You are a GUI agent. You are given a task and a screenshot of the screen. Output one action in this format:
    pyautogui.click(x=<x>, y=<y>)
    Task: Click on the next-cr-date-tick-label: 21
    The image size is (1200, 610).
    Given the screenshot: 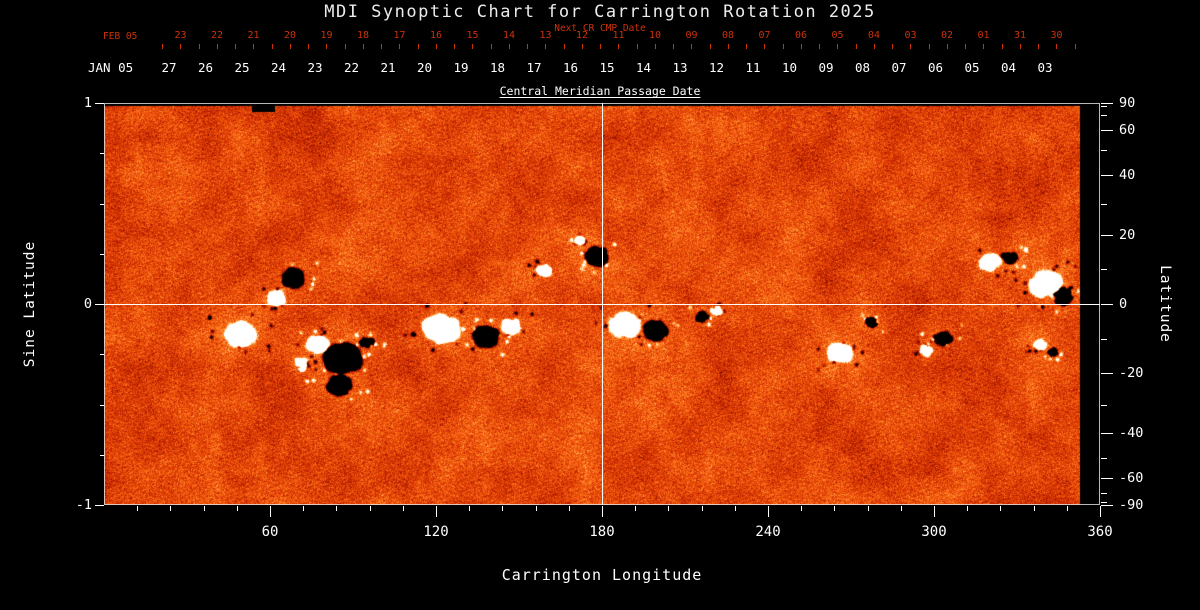 What is the action you would take?
    pyautogui.click(x=253, y=35)
    